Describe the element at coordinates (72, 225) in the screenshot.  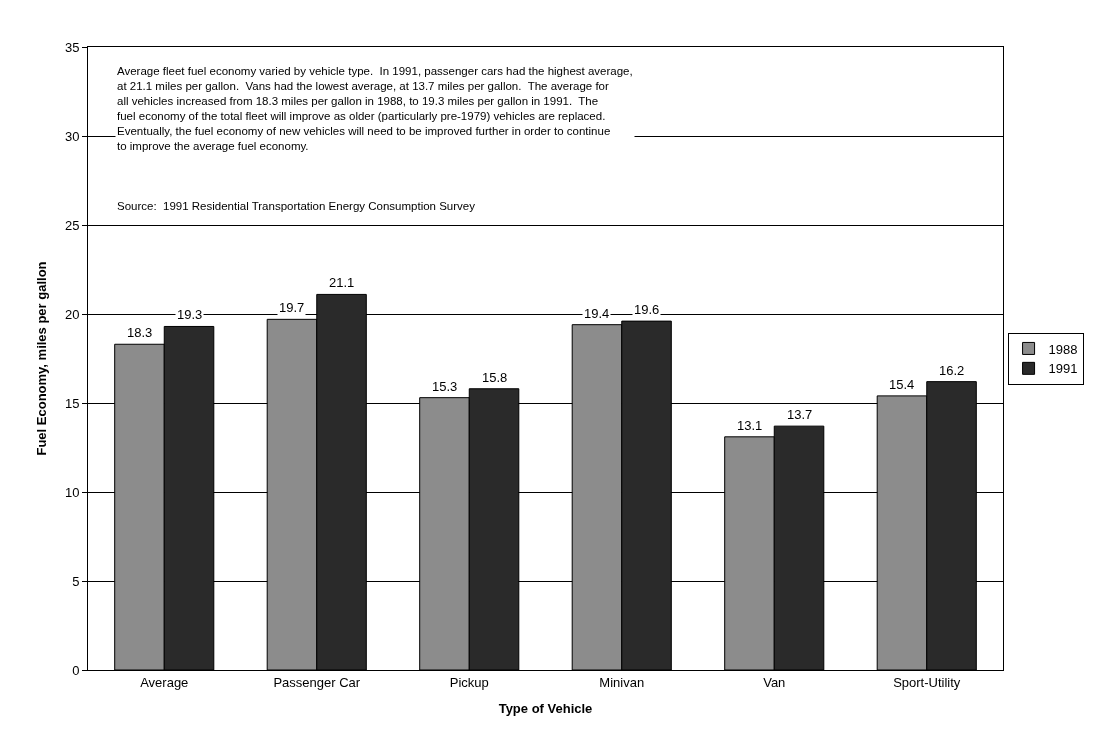
I see `y-tick-label: 25` at that location.